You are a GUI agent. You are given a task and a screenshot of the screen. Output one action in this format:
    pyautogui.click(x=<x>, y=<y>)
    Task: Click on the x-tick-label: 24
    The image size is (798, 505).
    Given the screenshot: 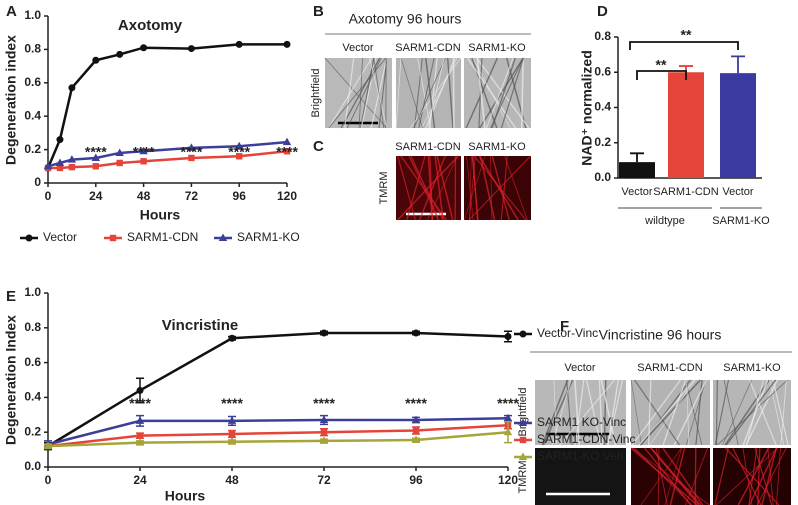 What is the action you would take?
    pyautogui.click(x=96, y=196)
    